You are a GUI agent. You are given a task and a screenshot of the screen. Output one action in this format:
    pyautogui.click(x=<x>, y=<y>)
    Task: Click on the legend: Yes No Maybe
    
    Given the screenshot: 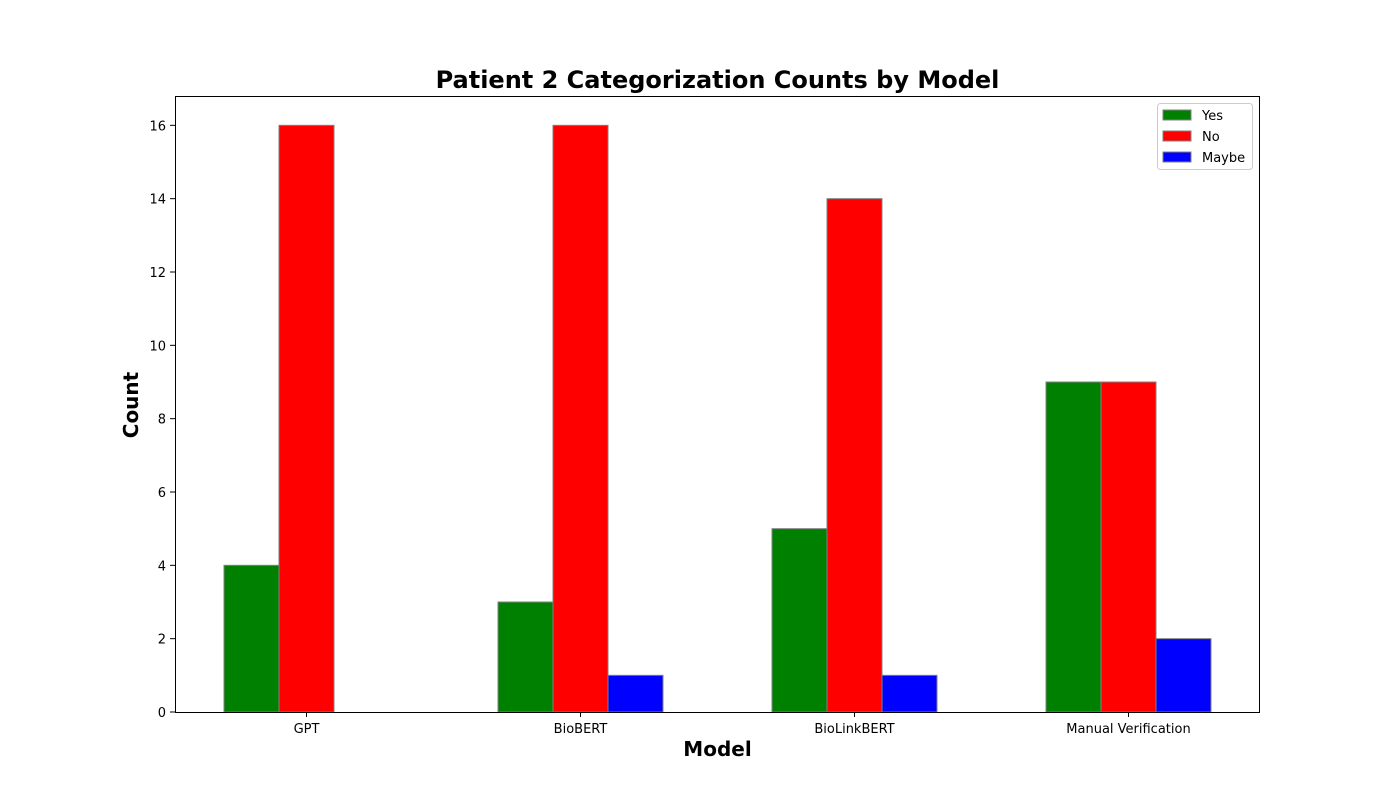 What is the action you would take?
    pyautogui.click(x=1205, y=136)
    